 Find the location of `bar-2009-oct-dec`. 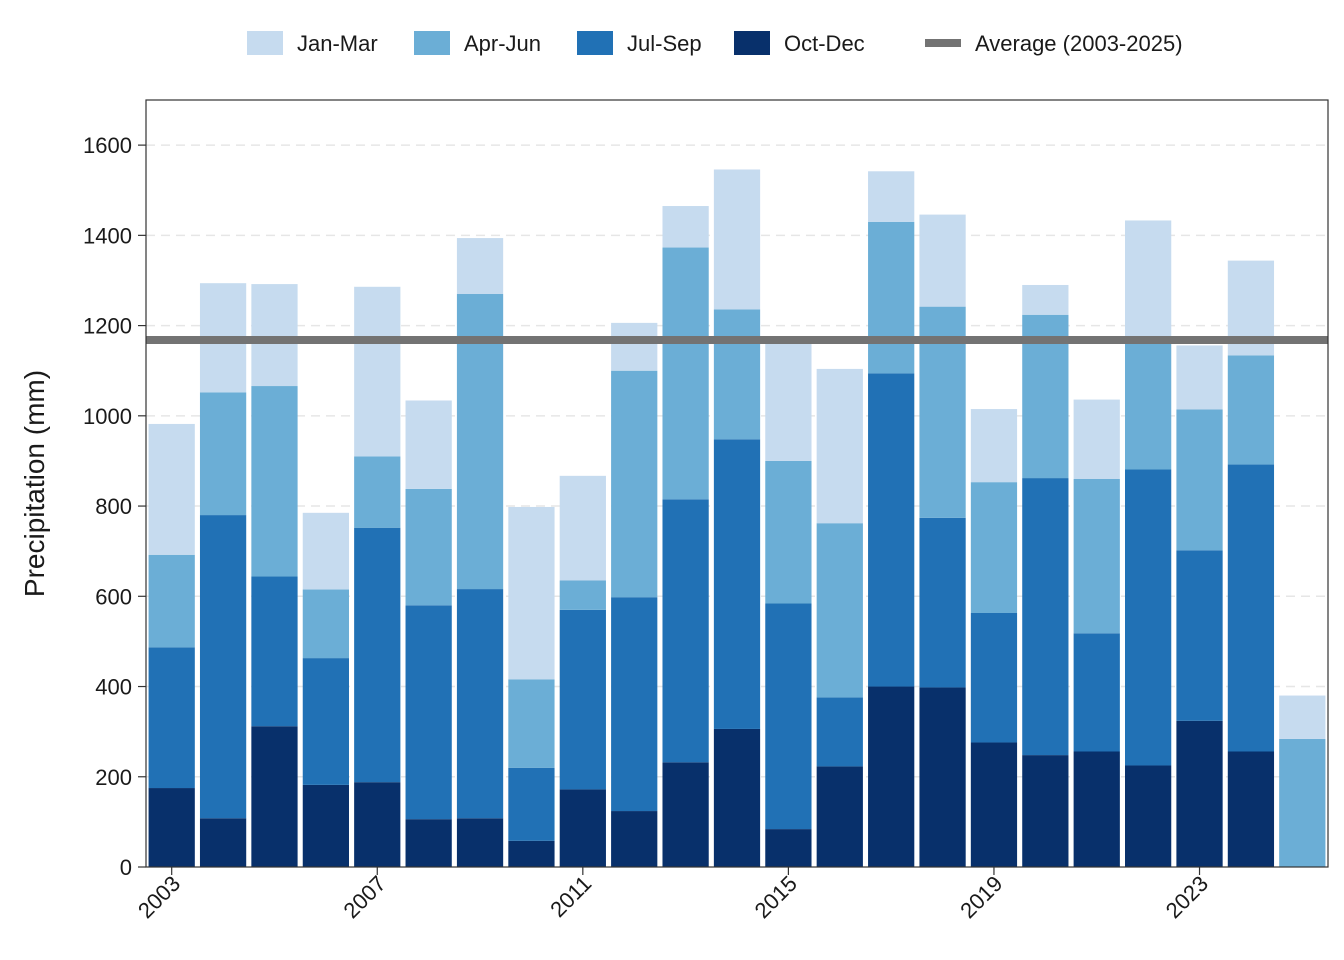

bar-2009-oct-dec is located at coordinates (480, 842).